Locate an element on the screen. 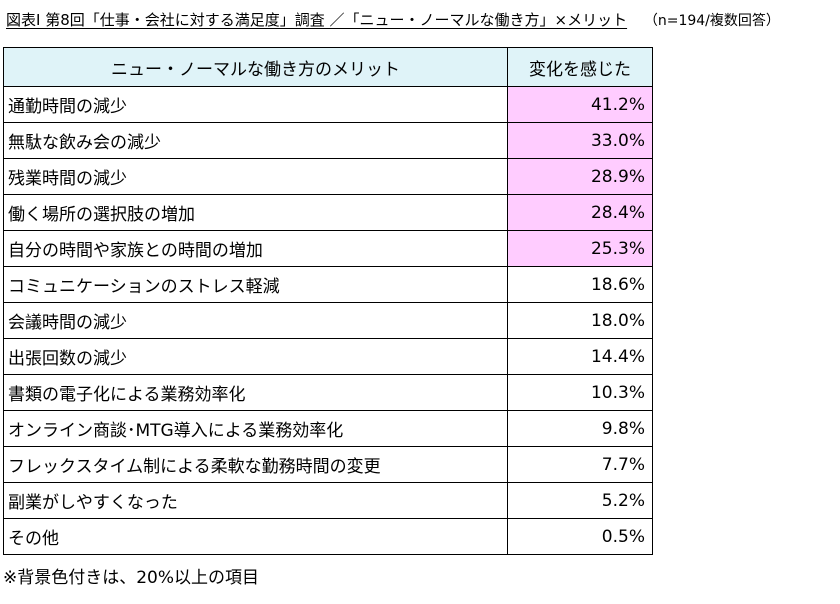 This screenshot has width=840, height=604. merit-value: 14.4% is located at coordinates (580, 356).